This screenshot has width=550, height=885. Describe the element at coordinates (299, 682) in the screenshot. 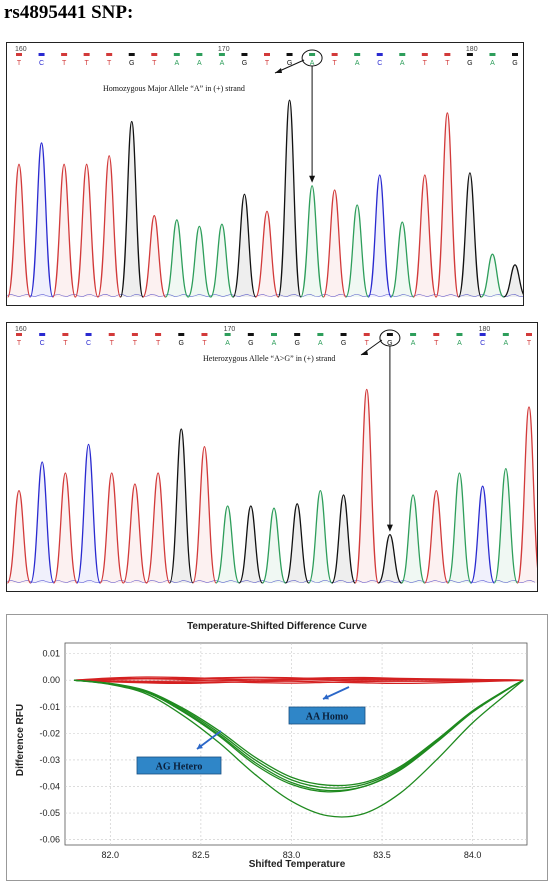

I see `aa-homo-series-line` at that location.